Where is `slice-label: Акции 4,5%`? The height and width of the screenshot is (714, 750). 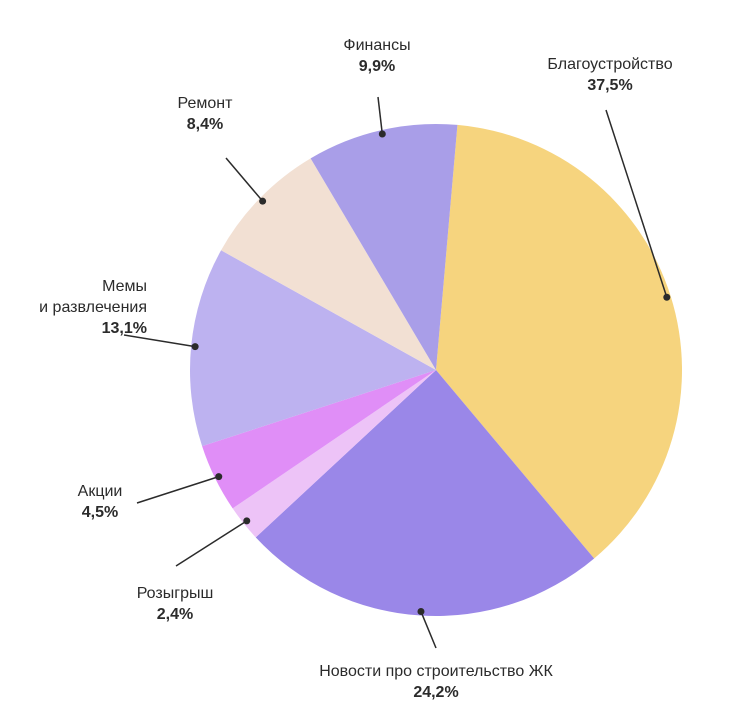 slice-label: Акции 4,5% is located at coordinates (100, 502).